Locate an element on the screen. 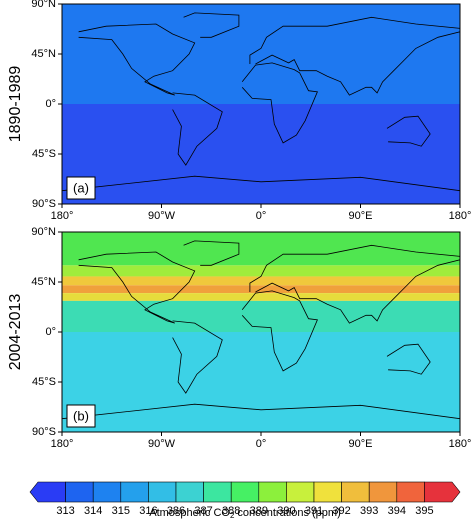 Image resolution: width=474 pixels, height=519 pixels. colorbar-tick-label: 313 is located at coordinates (65, 511).